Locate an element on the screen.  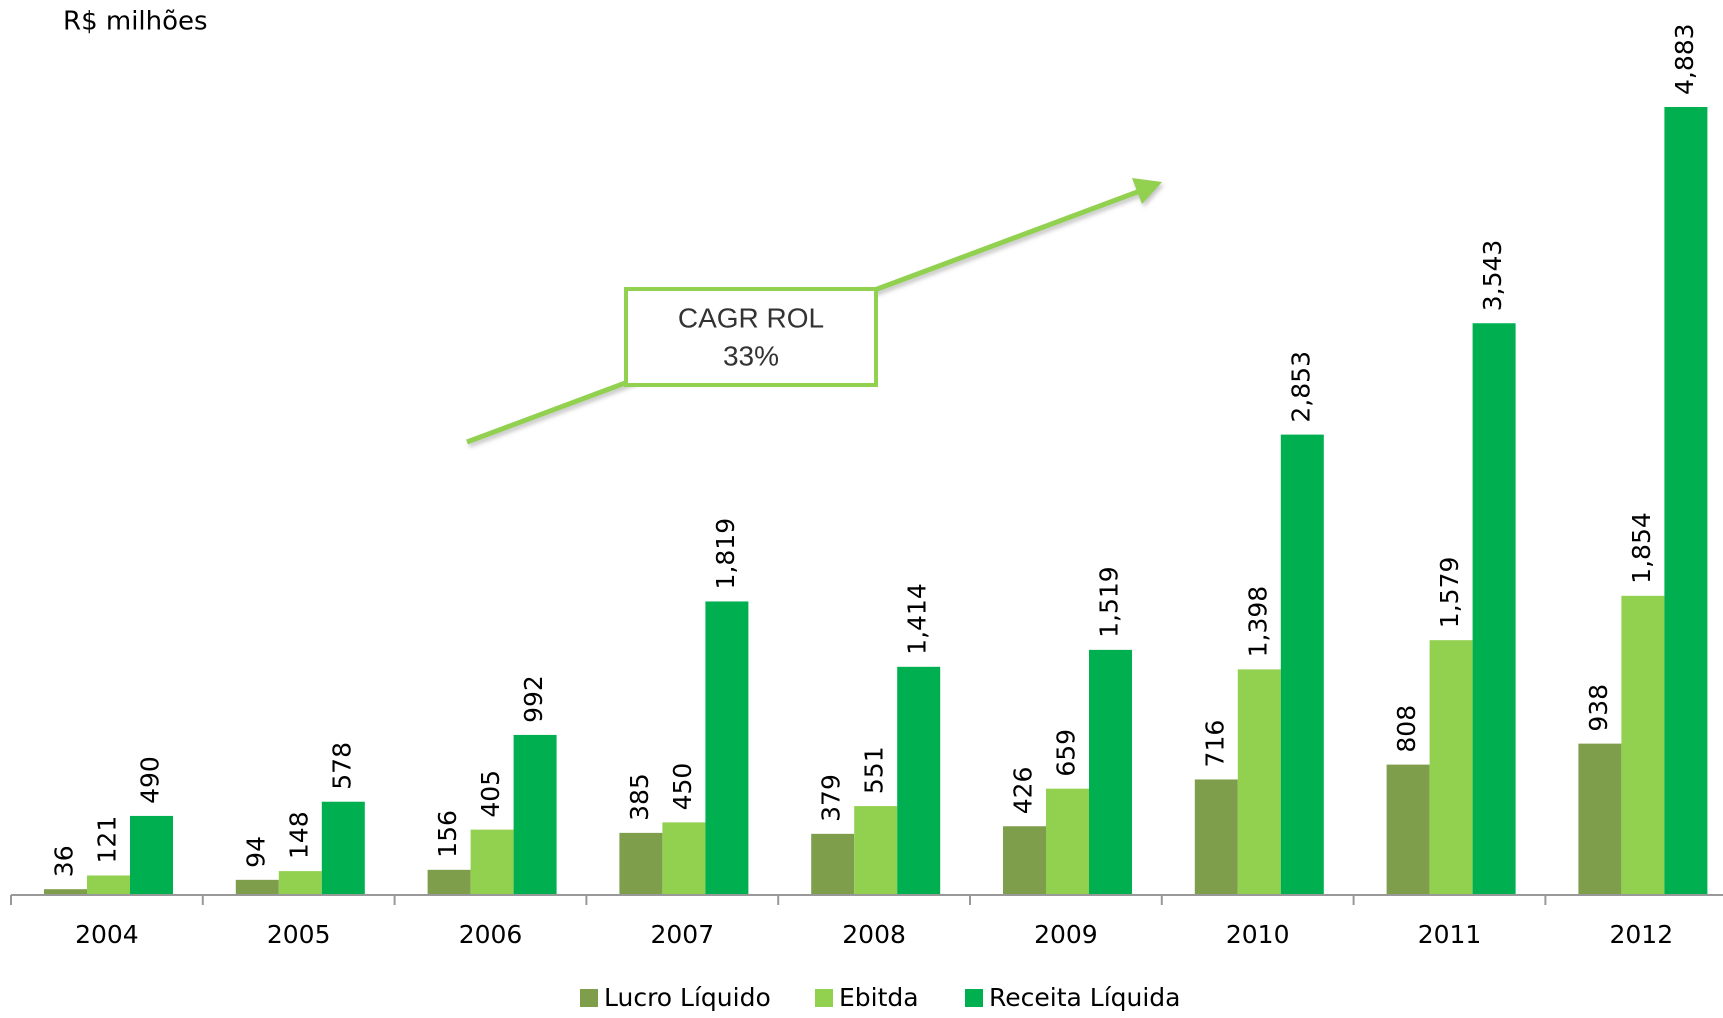
data-label: 426 is located at coordinates (1023, 791).